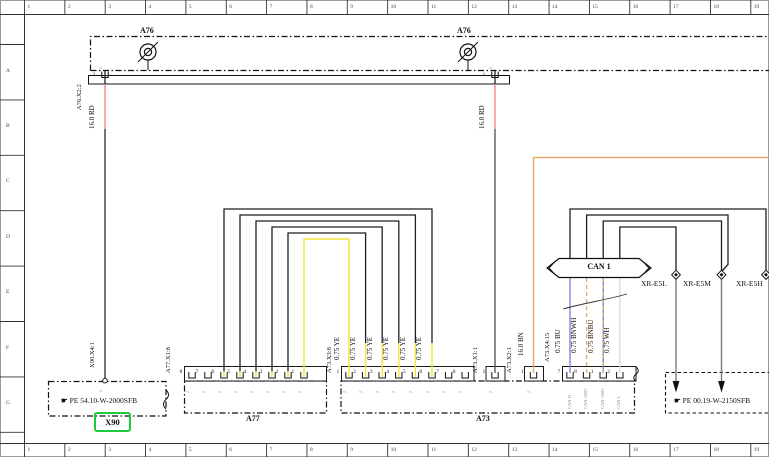 The width and height of the screenshot is (769, 457). I want to click on ruler-number-bottom: 18, so click(716, 449).